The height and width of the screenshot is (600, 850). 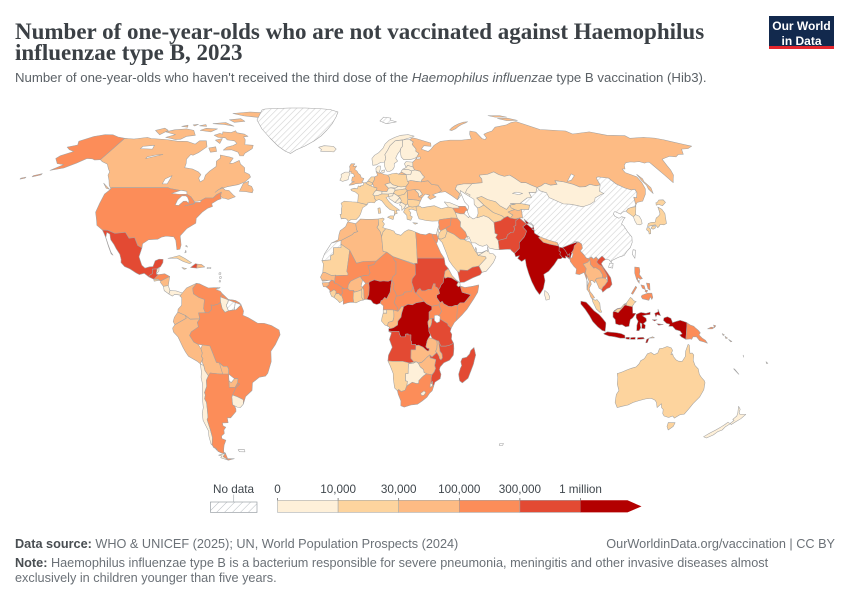 What do you see at coordinates (338, 489) in the screenshot?
I see `svg-text: 10,000` at bounding box center [338, 489].